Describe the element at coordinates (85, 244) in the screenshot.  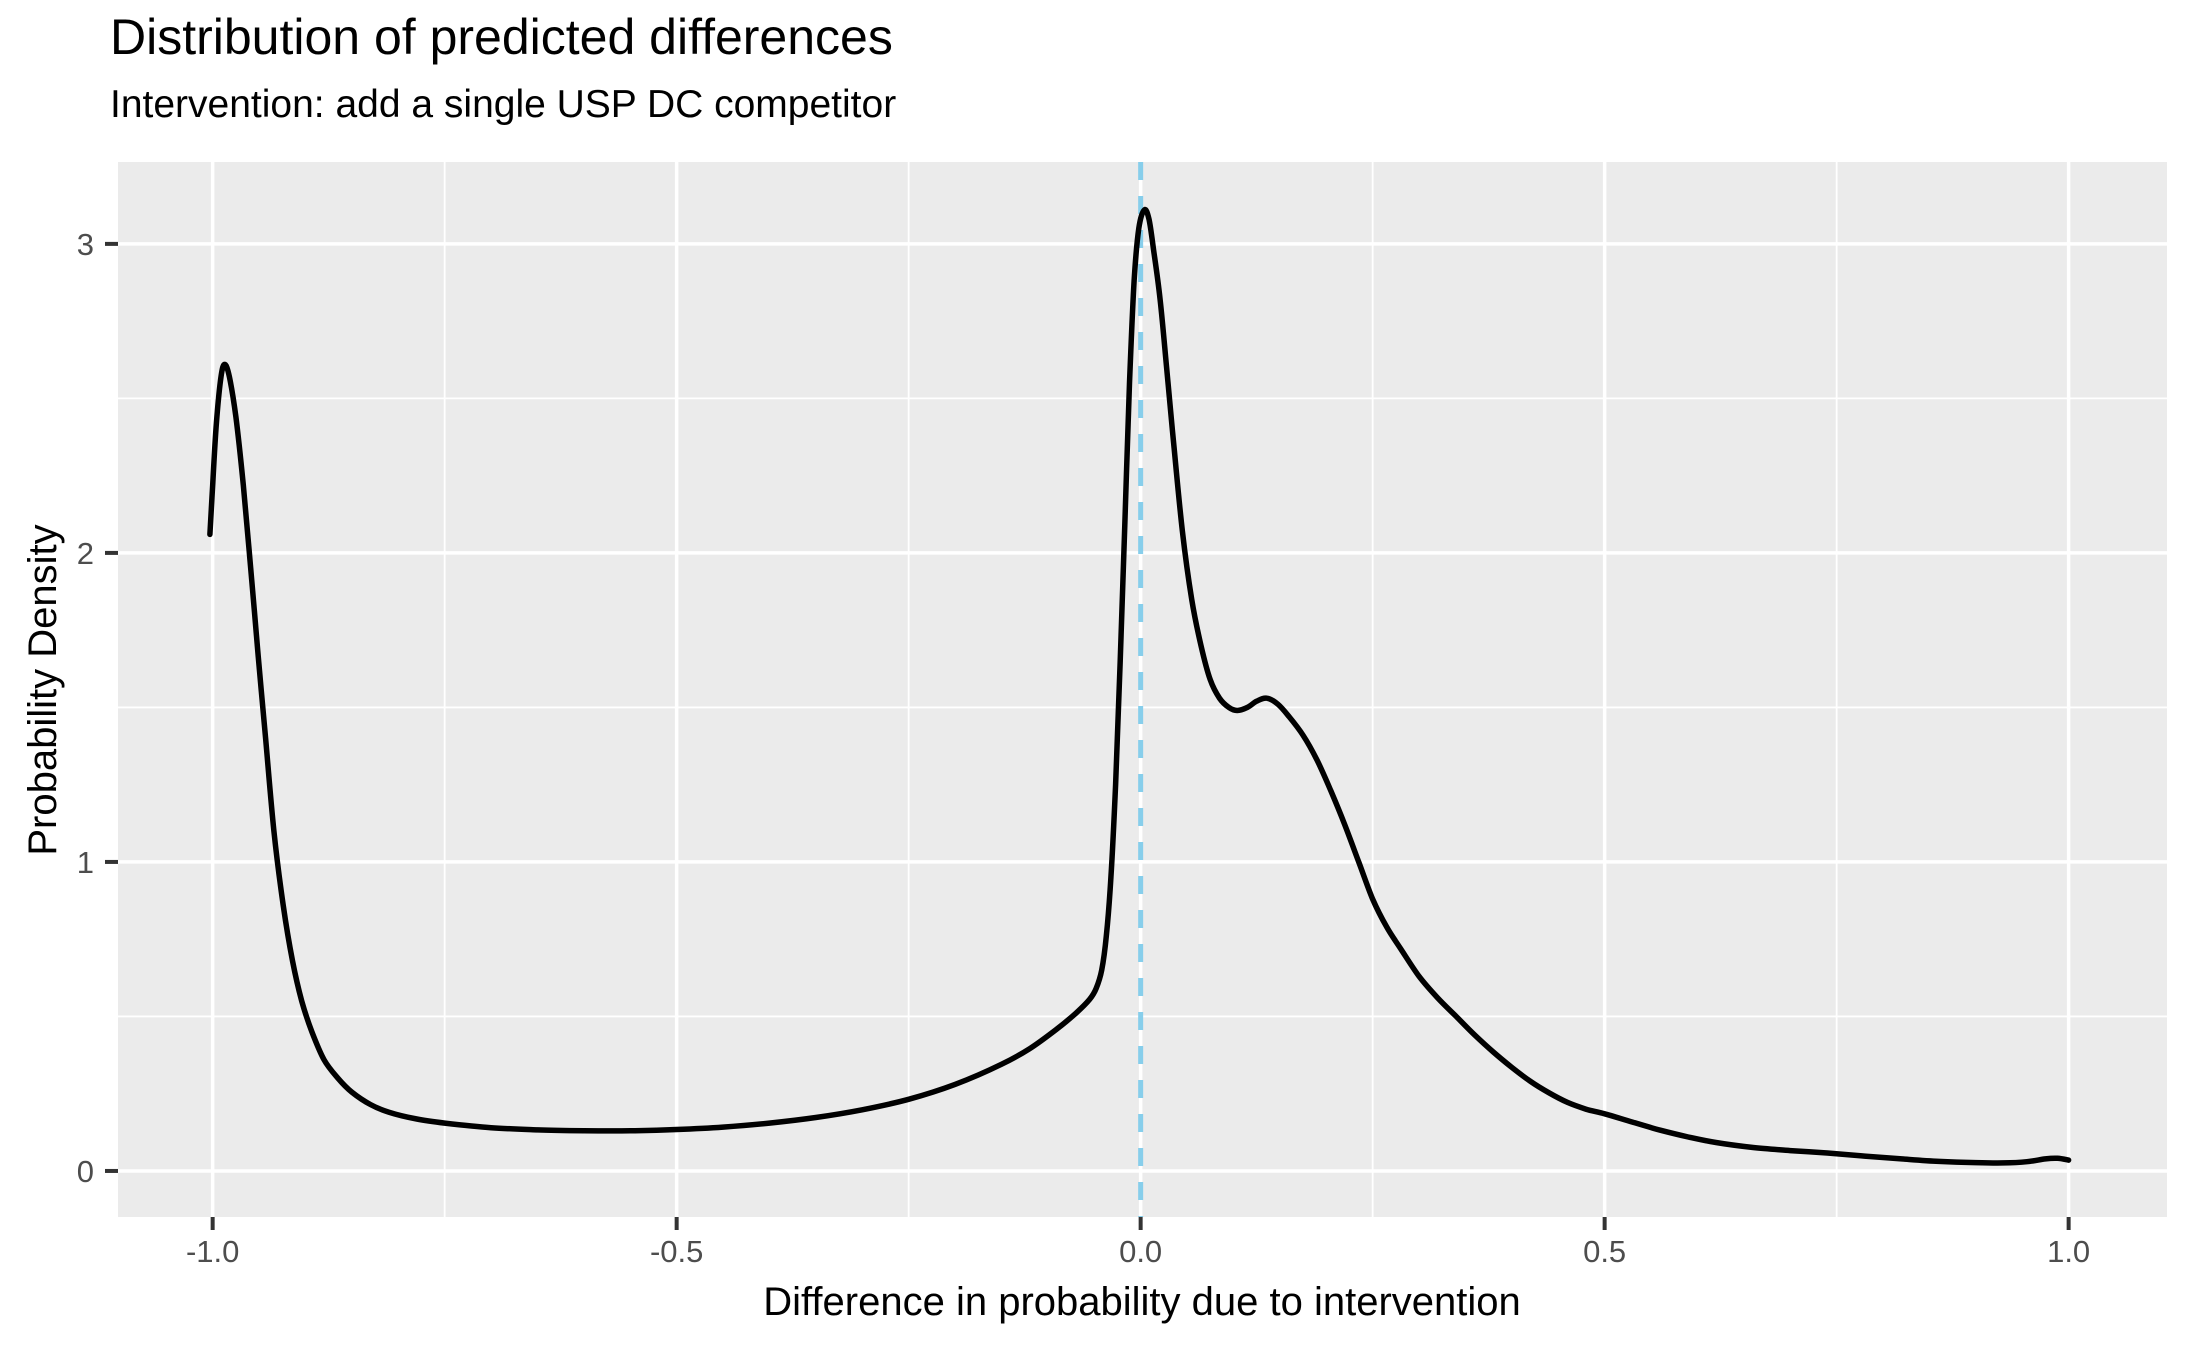
I see `y-tick-label: 3` at that location.